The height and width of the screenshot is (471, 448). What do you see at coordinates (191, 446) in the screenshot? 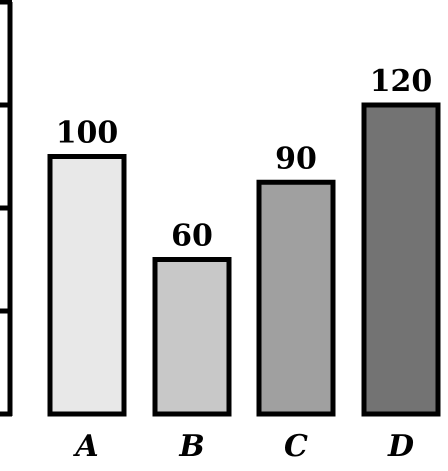
I see `category-label-B: B` at bounding box center [191, 446].